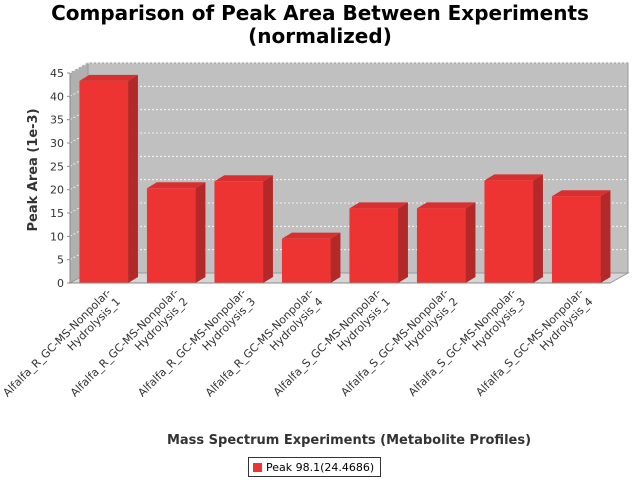  Describe the element at coordinates (320, 467) in the screenshot. I see `legend-label: Peak 98.1(24.4686)` at that location.